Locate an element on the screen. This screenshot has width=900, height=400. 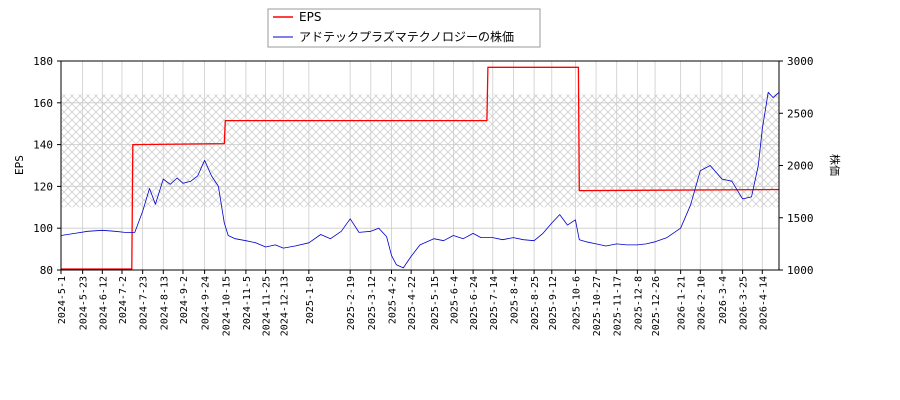
x-tick-label: 2025-6-24 is located at coordinates (474, 303).